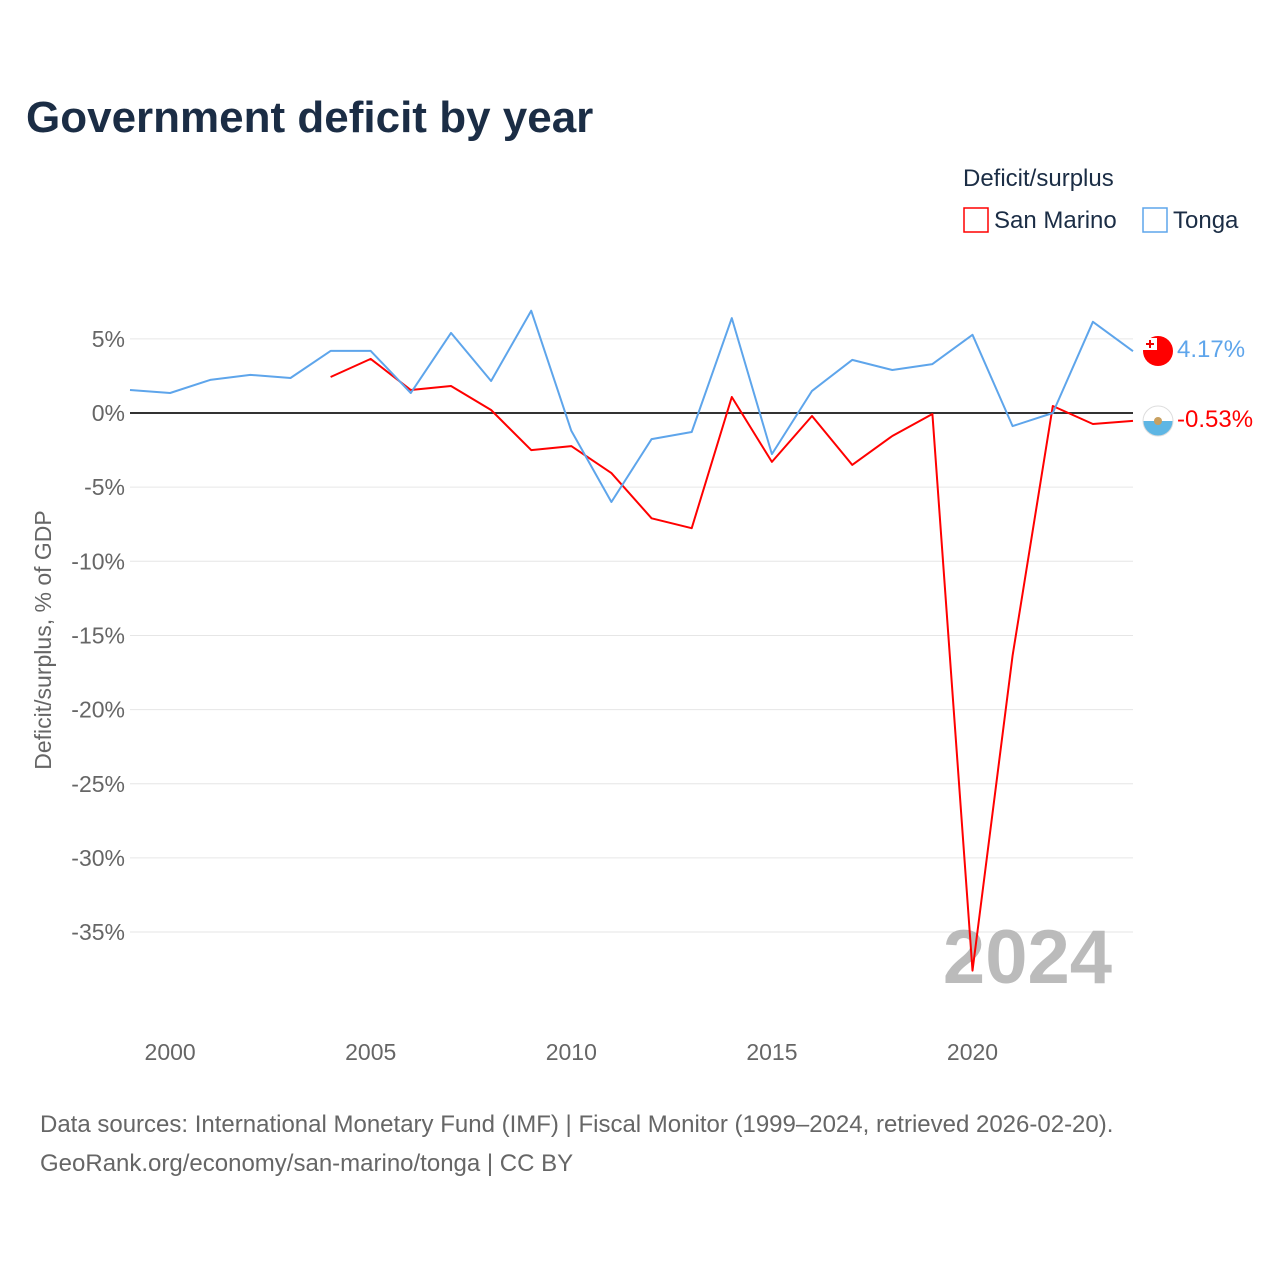 This screenshot has height=1280, width=1280. What do you see at coordinates (104, 487) in the screenshot?
I see `y-tick-label: -5%` at bounding box center [104, 487].